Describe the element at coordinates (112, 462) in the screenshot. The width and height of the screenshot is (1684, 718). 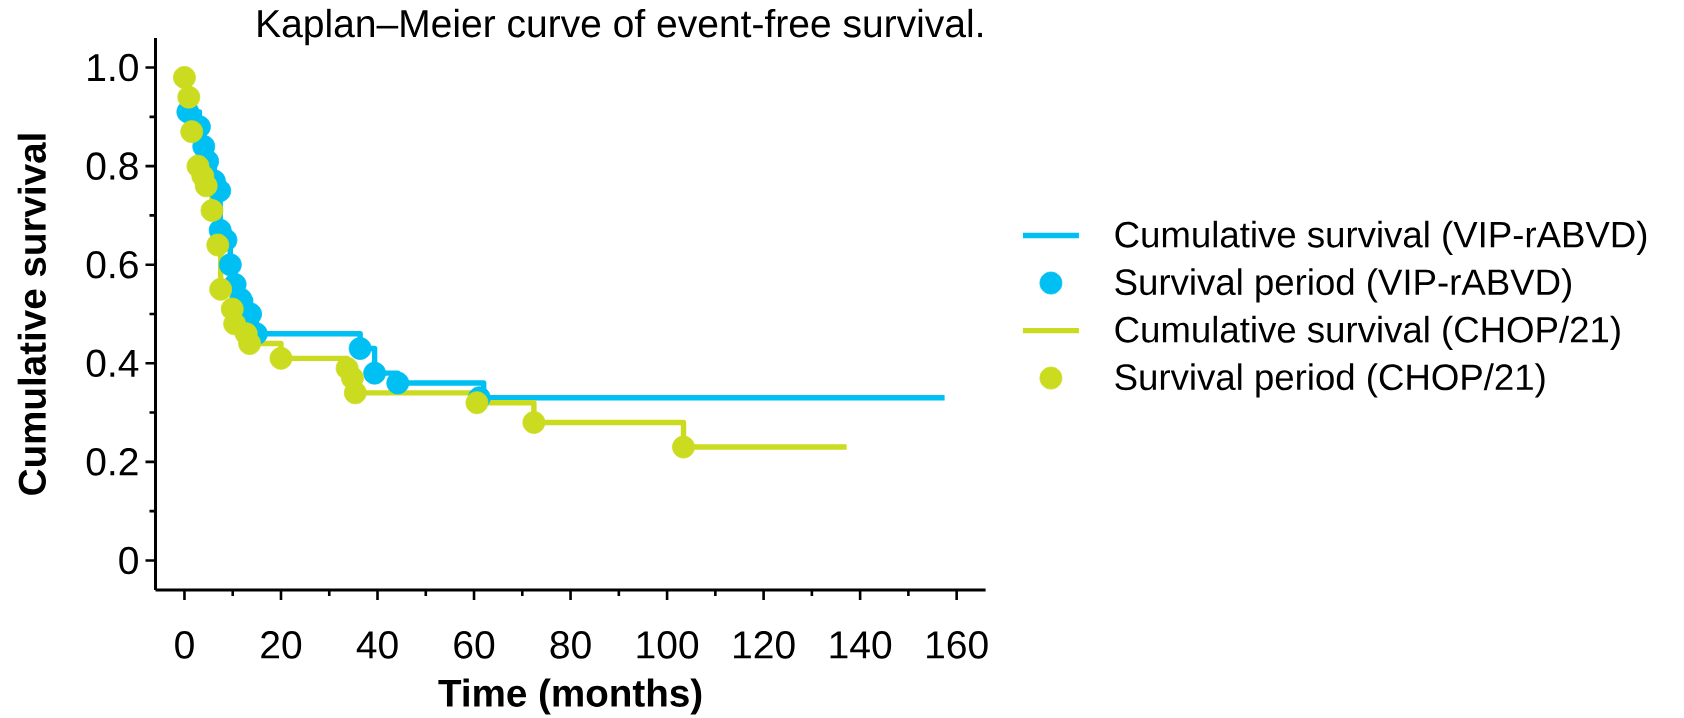
I see `y-tick-label: 0.2` at that location.